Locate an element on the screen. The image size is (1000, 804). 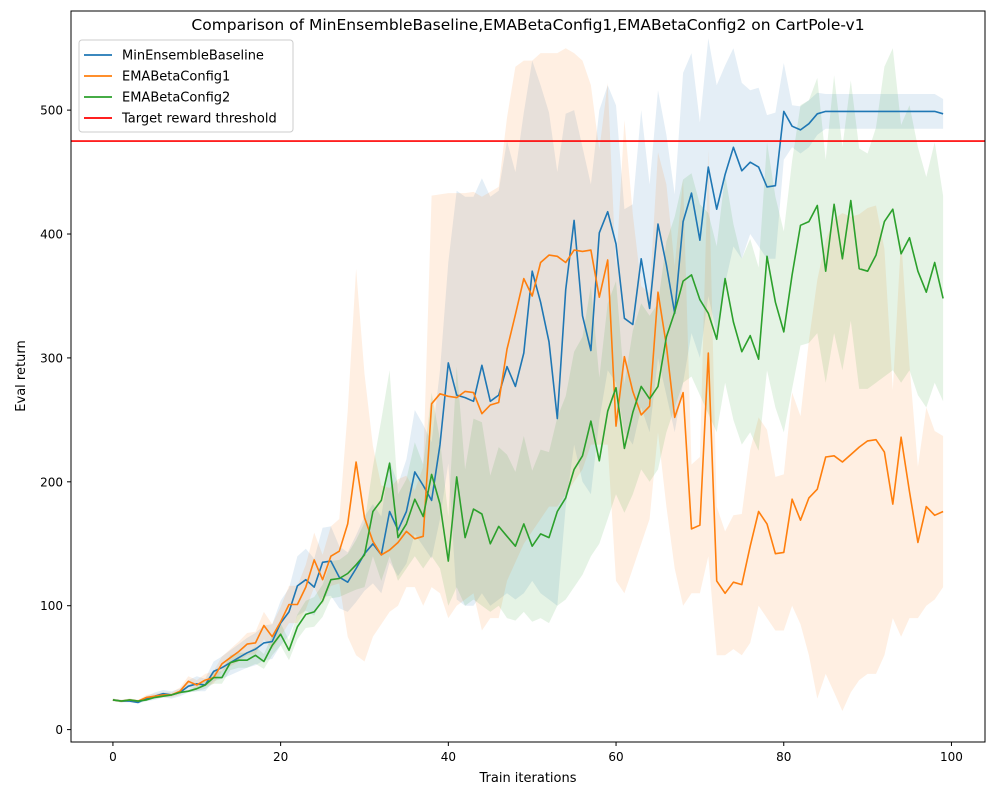
x-tick-label: 60 is located at coordinates (615, 757).